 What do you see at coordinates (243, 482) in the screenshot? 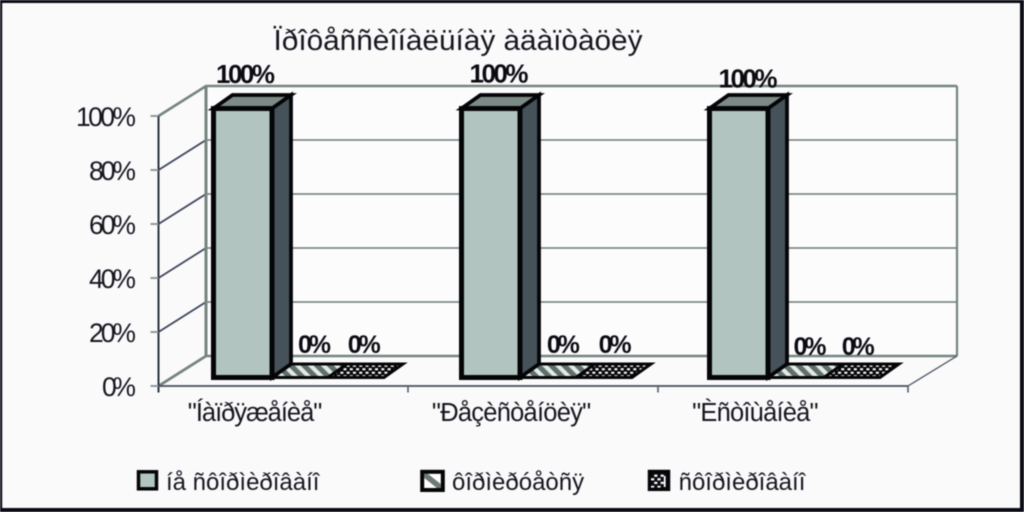
I see `svg-text: íå ñôîðìèðîâàíî` at bounding box center [243, 482].